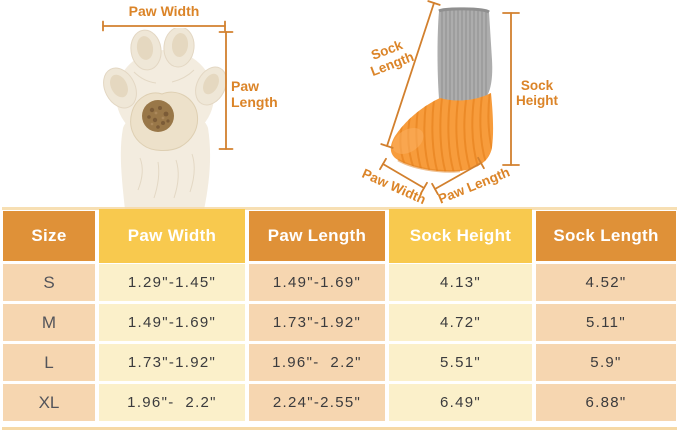 The width and height of the screenshot is (679, 431). What do you see at coordinates (49, 236) in the screenshot?
I see `column-header-size: Size` at bounding box center [49, 236].